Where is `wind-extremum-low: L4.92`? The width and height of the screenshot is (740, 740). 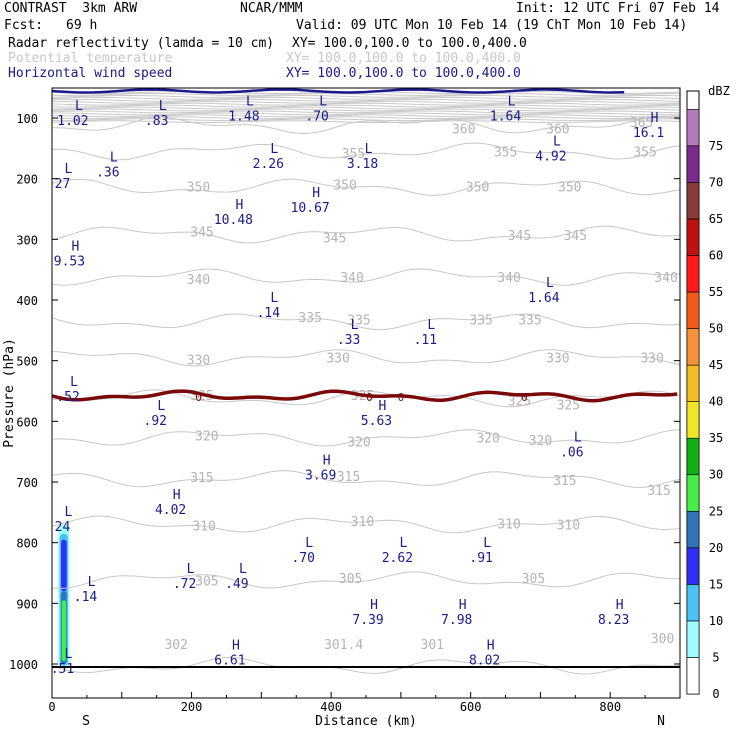
wind-extremum-low: L4.92 is located at coordinates (550, 150).